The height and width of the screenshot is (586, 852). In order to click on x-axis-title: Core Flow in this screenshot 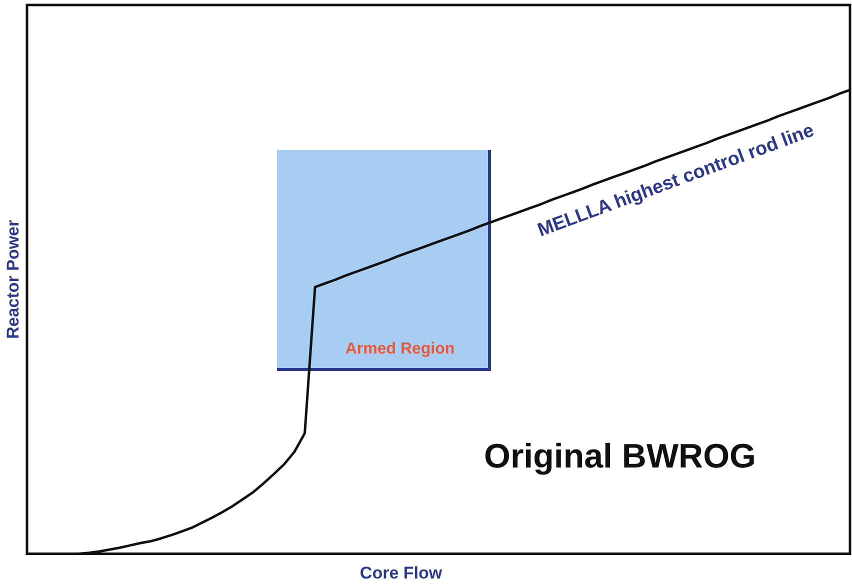, I will do `click(401, 573)`.